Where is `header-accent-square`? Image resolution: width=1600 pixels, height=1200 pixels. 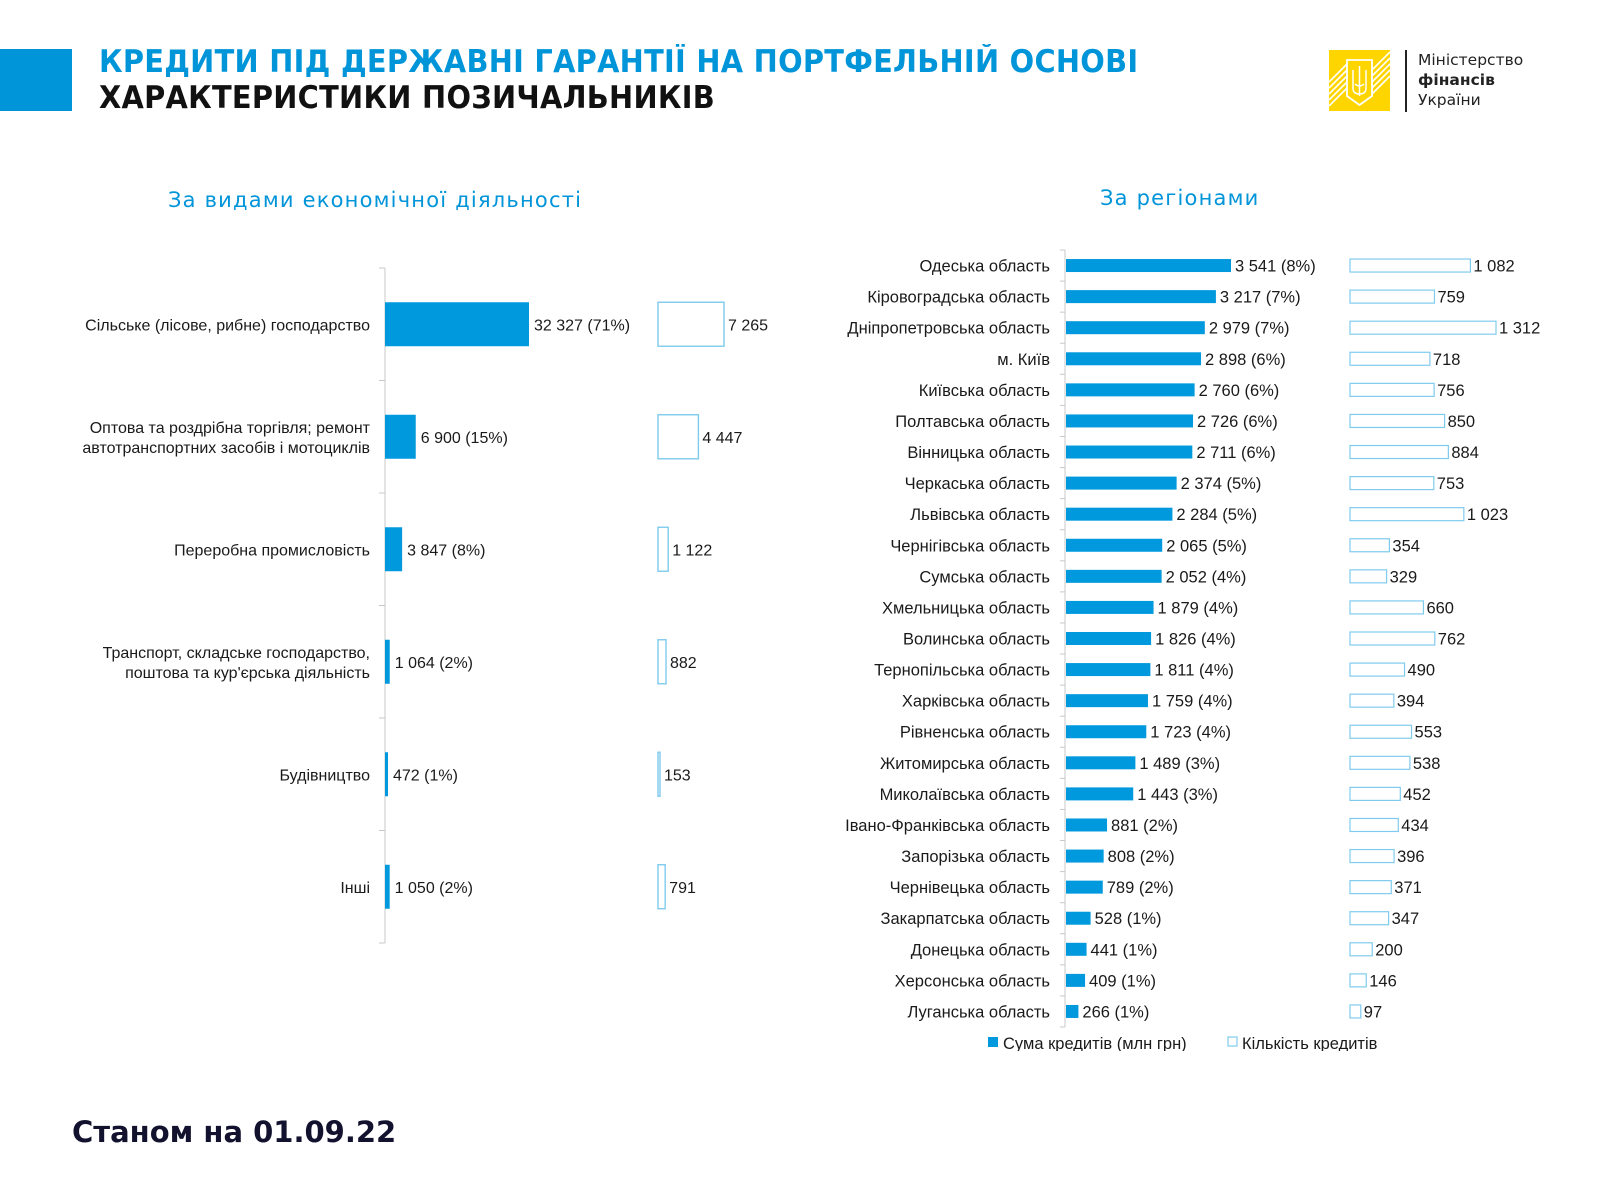 header-accent-square is located at coordinates (36, 80).